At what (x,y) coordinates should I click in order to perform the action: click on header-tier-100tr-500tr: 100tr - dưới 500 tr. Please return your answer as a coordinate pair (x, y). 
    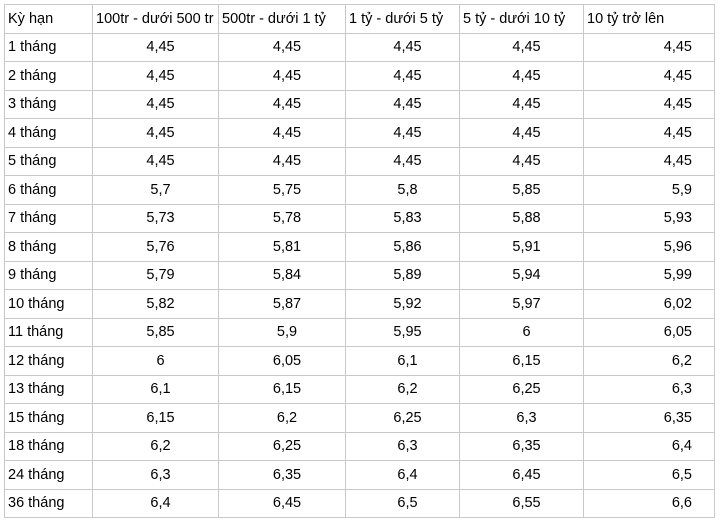
    Looking at the image, I should click on (155, 19).